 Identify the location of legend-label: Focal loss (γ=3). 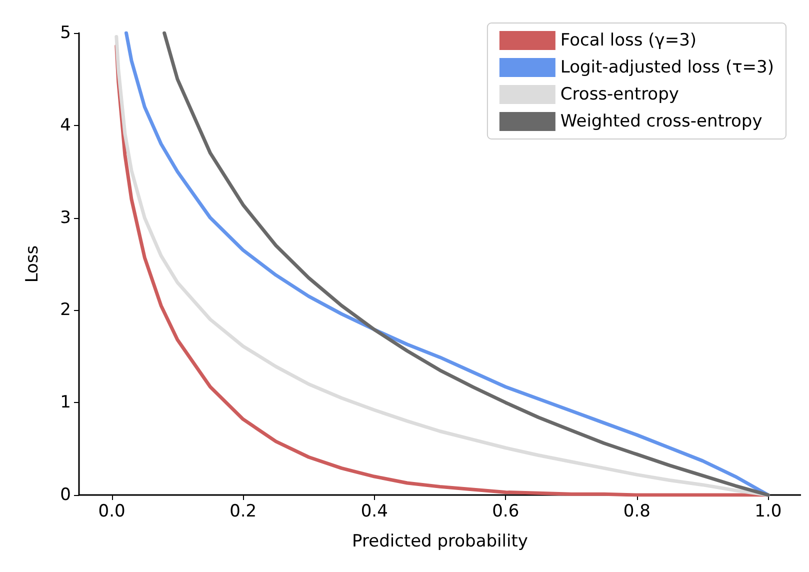
(628, 40).